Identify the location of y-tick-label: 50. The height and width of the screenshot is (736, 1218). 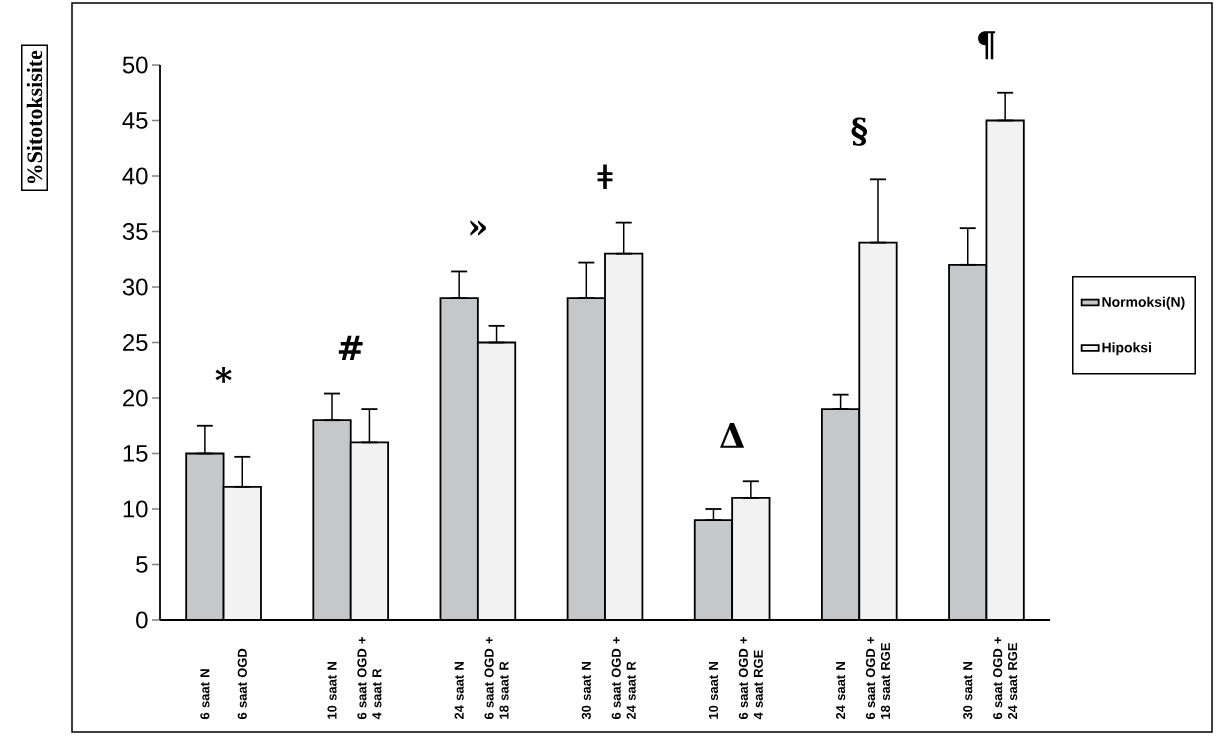
(135, 65).